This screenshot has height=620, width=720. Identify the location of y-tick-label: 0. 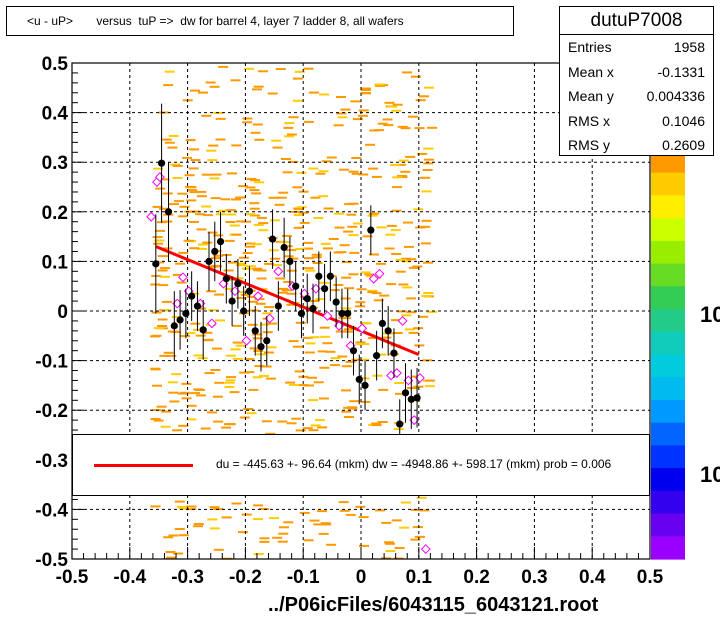
(62, 312).